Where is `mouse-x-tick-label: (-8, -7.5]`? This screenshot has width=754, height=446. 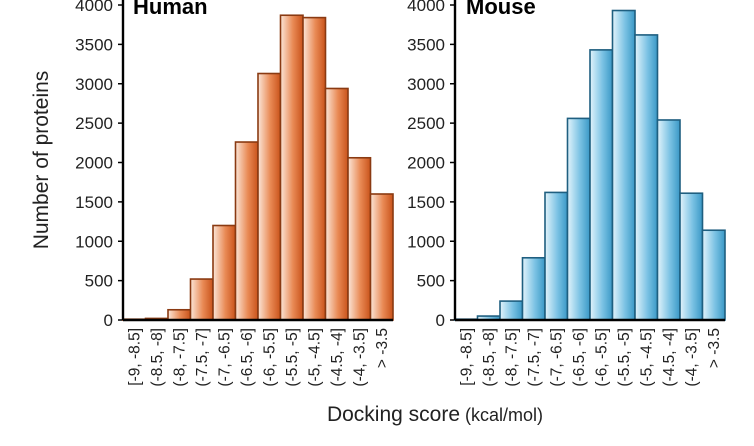 mouse-x-tick-label: (-8, -7.5] is located at coordinates (511, 357).